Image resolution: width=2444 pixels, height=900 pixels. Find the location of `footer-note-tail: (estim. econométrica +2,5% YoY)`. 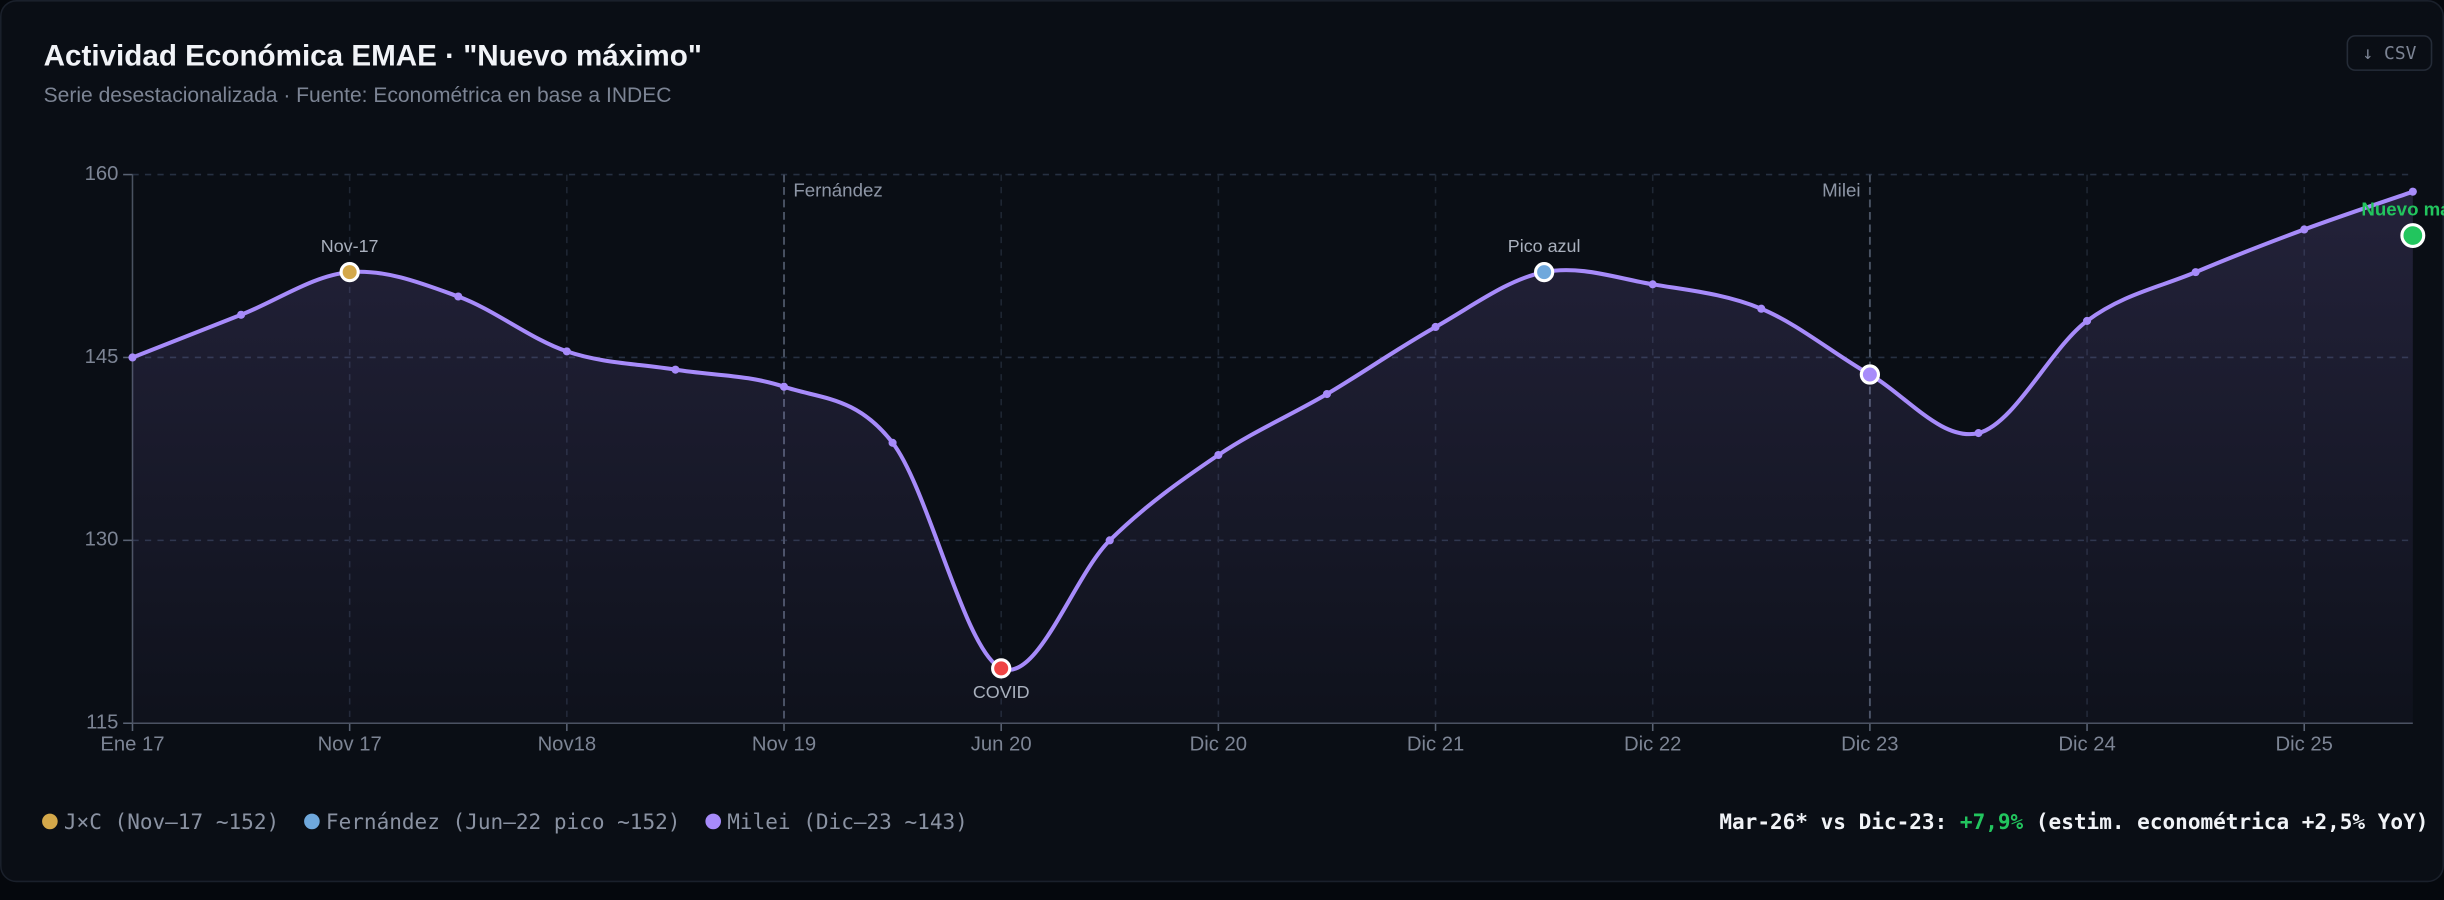

footer-note-tail: (estim. econométrica +2,5% YoY) is located at coordinates (2225, 821).